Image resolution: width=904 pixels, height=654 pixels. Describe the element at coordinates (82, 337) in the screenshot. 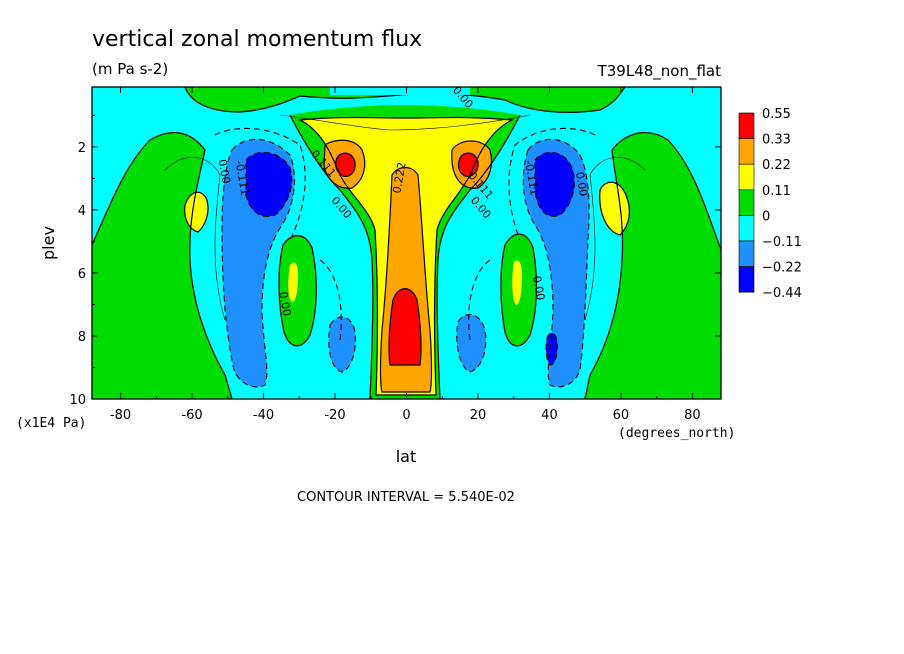

I see `y-tick-label: 8` at that location.